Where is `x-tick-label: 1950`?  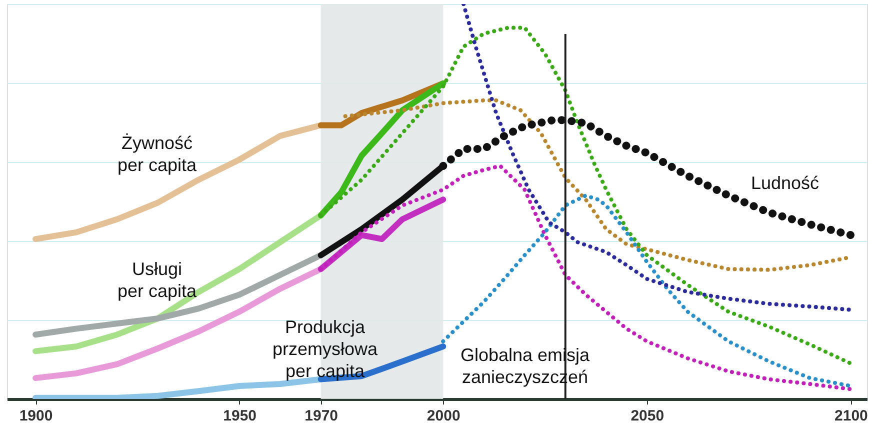
x-tick-label: 1950 is located at coordinates (240, 415).